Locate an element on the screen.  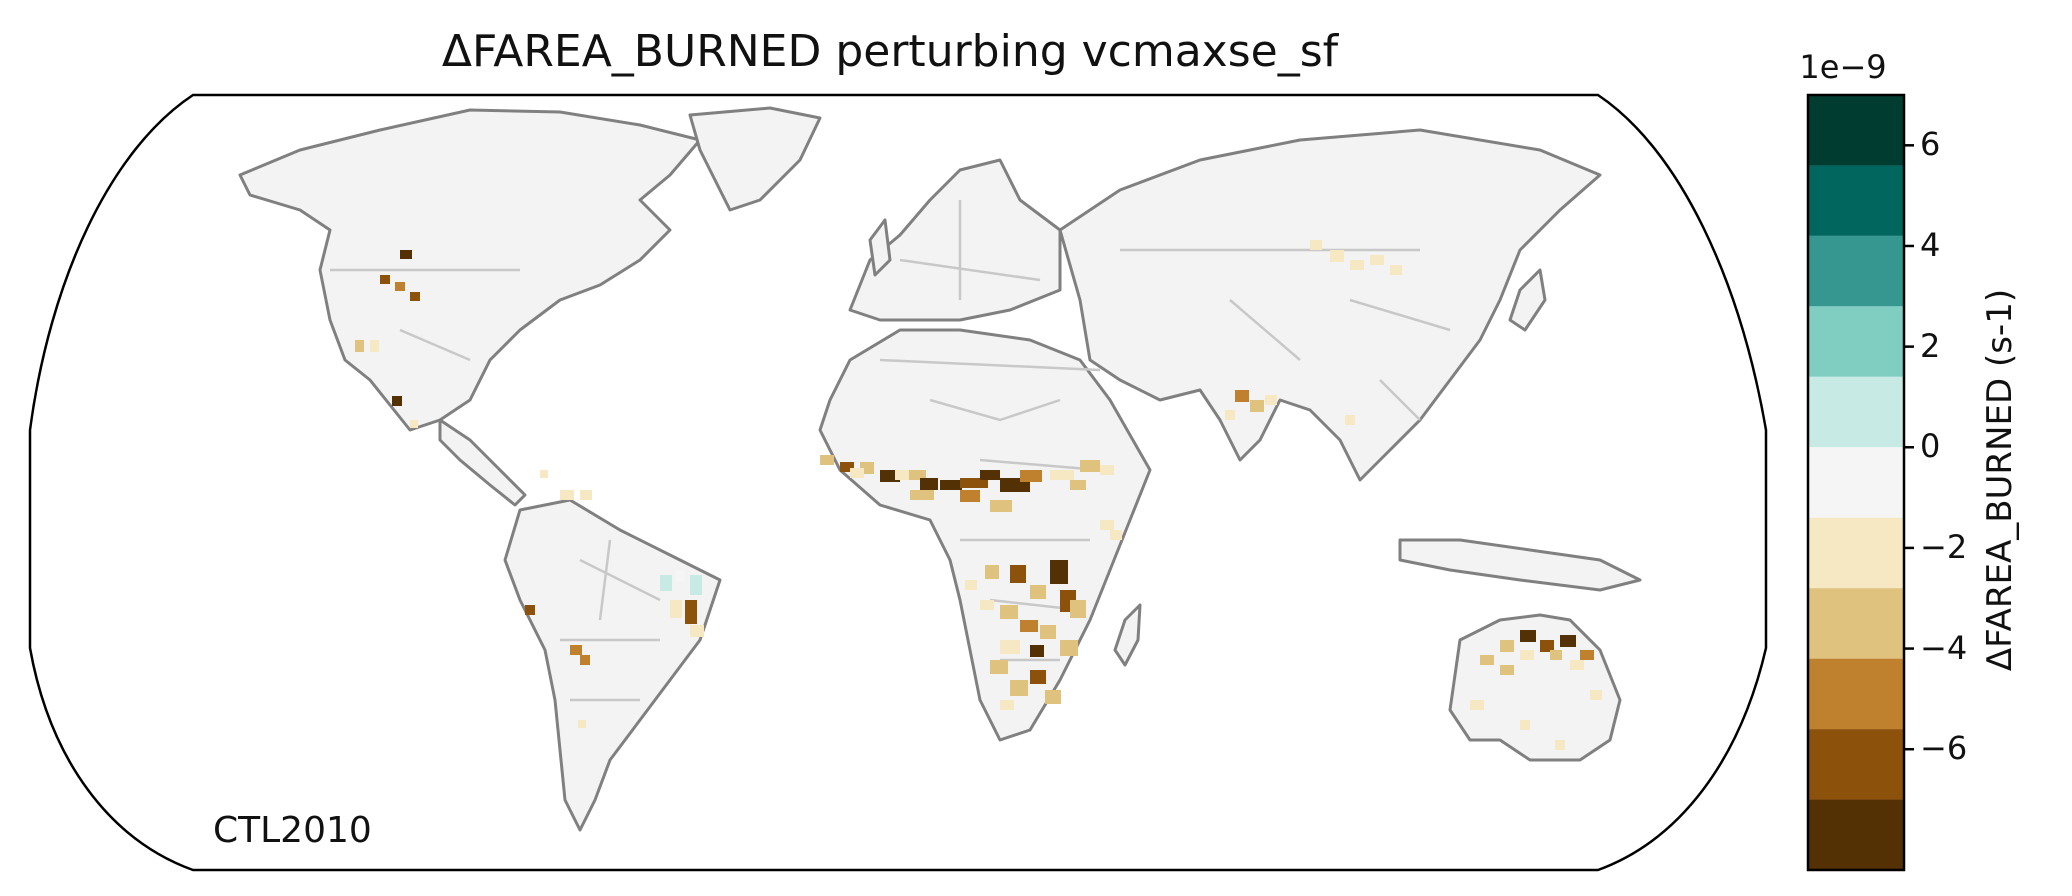
colorbar-multiplier: 1e−9 is located at coordinates (1843, 67).